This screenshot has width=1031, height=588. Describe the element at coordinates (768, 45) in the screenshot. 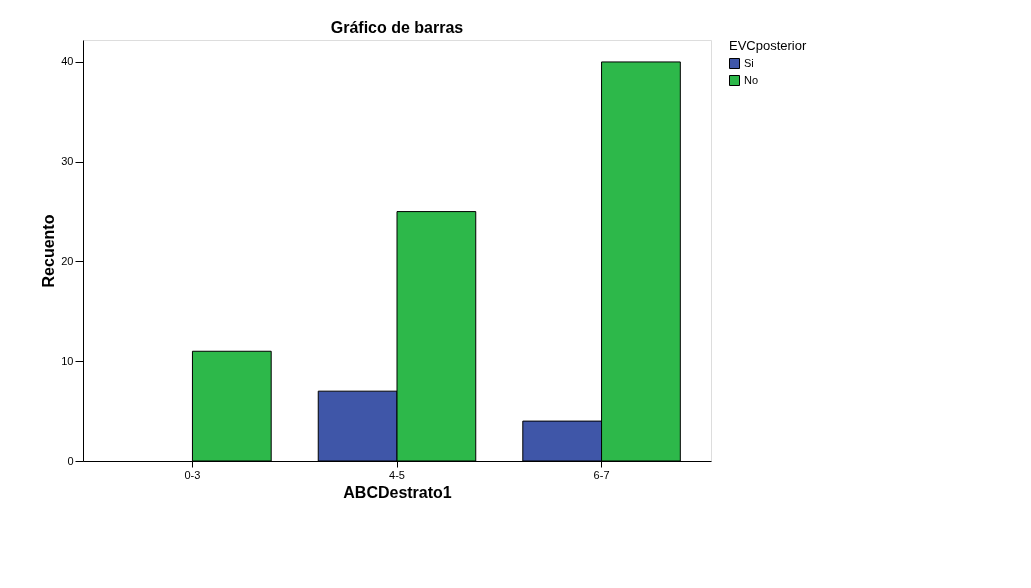

I see `legend-title: EVCposterior` at that location.